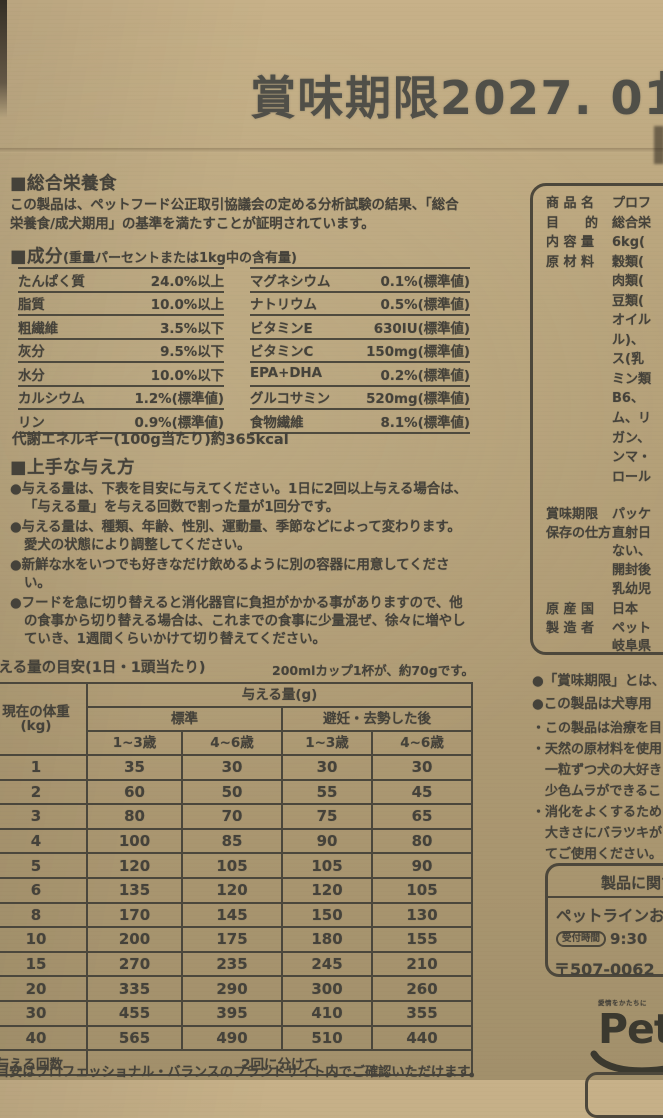  Describe the element at coordinates (632, 203) in the screenshot. I see `info-value: プロフ` at that location.